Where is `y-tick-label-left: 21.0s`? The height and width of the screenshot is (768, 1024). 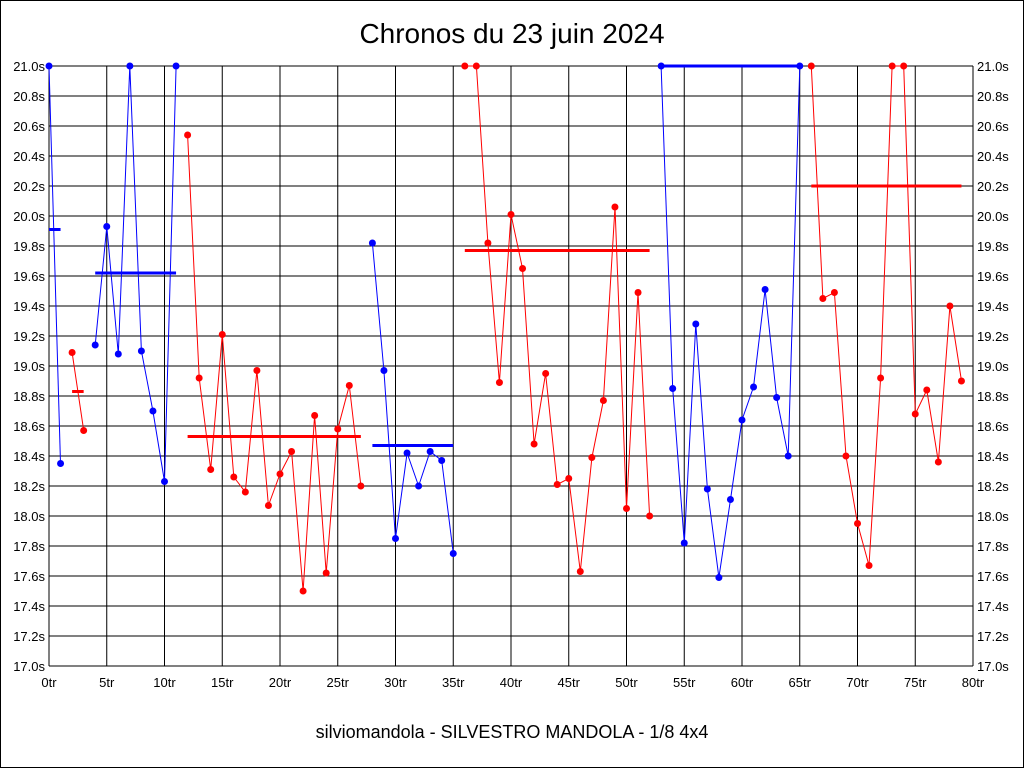 y-tick-label-left: 21.0s is located at coordinates (29, 66).